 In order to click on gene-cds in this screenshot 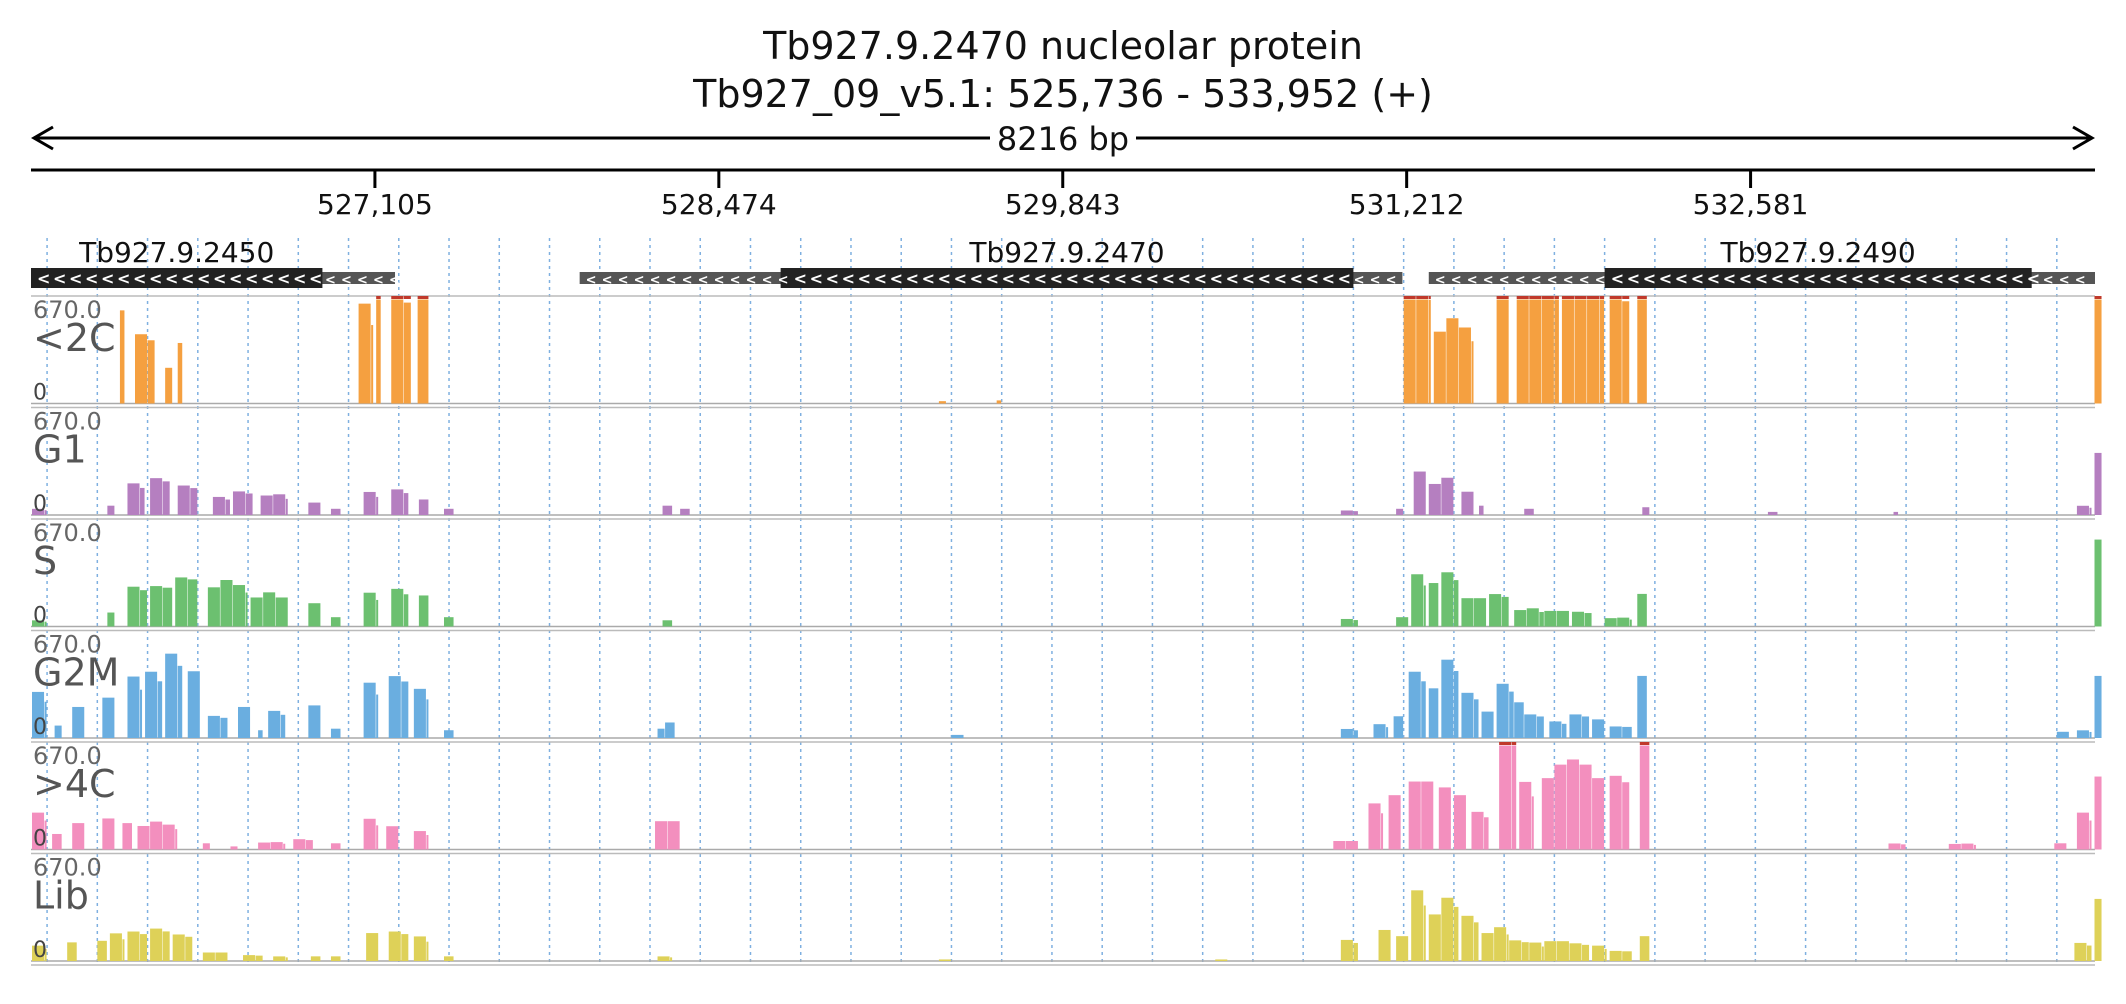, I will do `click(1067, 278)`.